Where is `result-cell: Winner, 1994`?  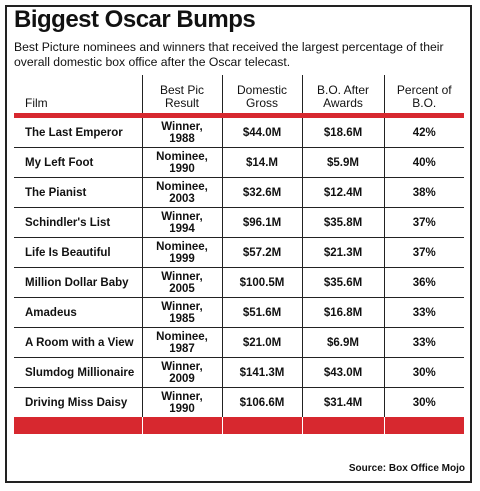 result-cell: Winner, 1994 is located at coordinates (182, 222).